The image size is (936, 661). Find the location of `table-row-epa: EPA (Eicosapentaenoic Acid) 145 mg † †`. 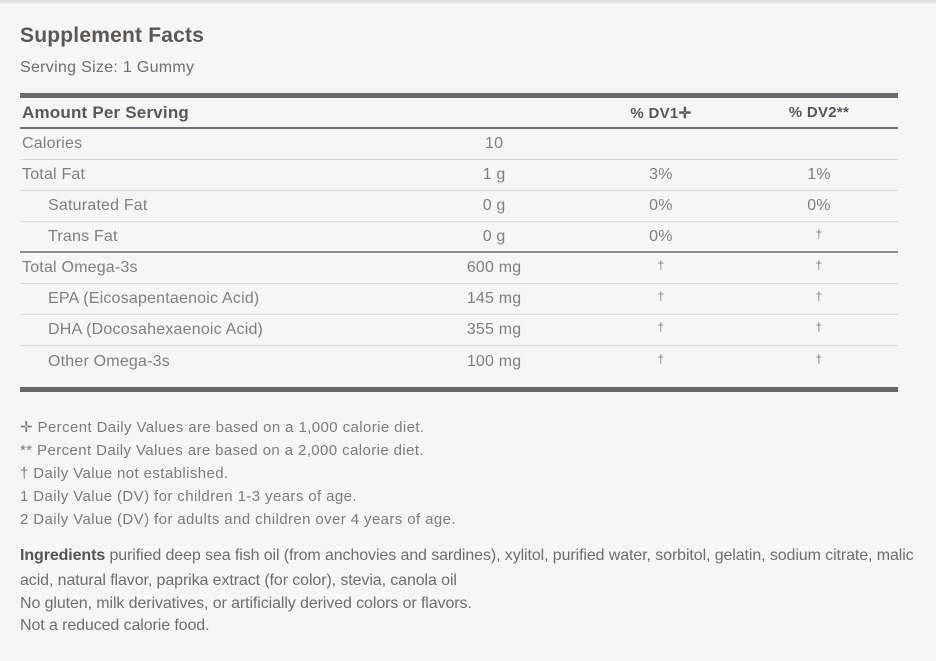

table-row-epa: EPA (Eicosapentaenoic Acid) 145 mg † † is located at coordinates (459, 299).